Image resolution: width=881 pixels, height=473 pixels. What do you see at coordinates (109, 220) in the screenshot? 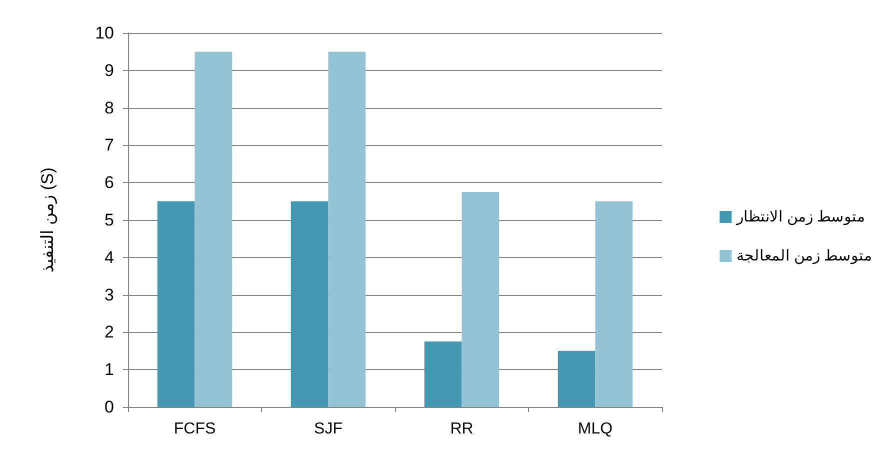
I see `y-tick-label: 5` at bounding box center [109, 220].